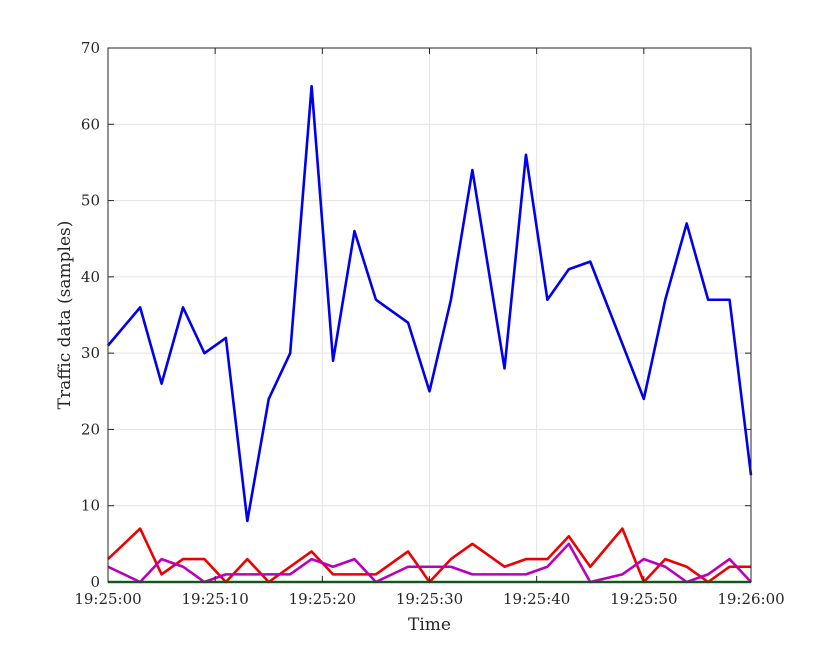  I want to click on x-tick-label: 19:25:10, so click(214, 599).